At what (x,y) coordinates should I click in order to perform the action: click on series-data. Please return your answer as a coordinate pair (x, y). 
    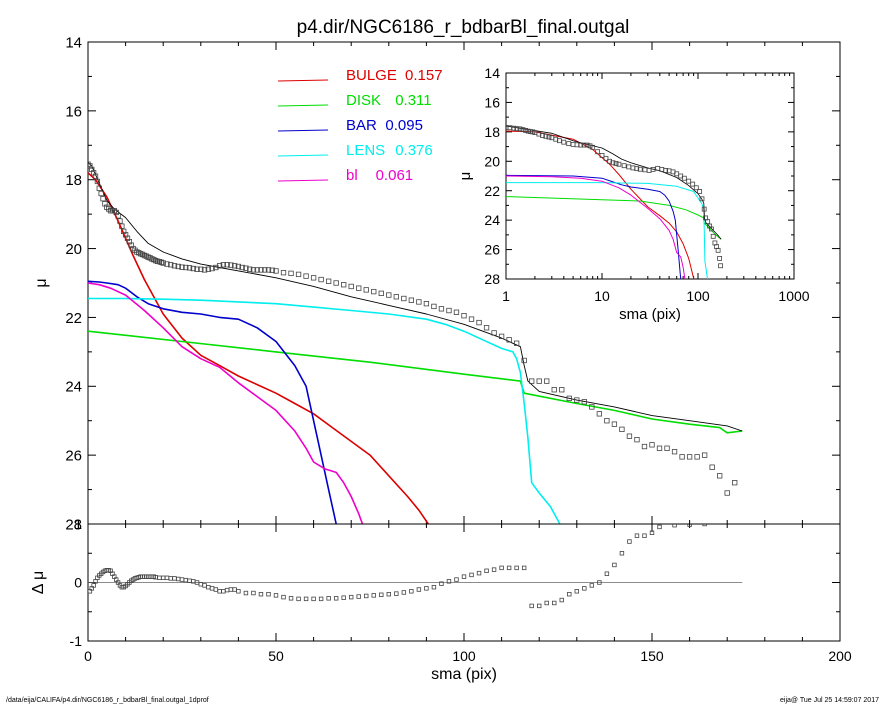
    Looking at the image, I should click on (615, 197).